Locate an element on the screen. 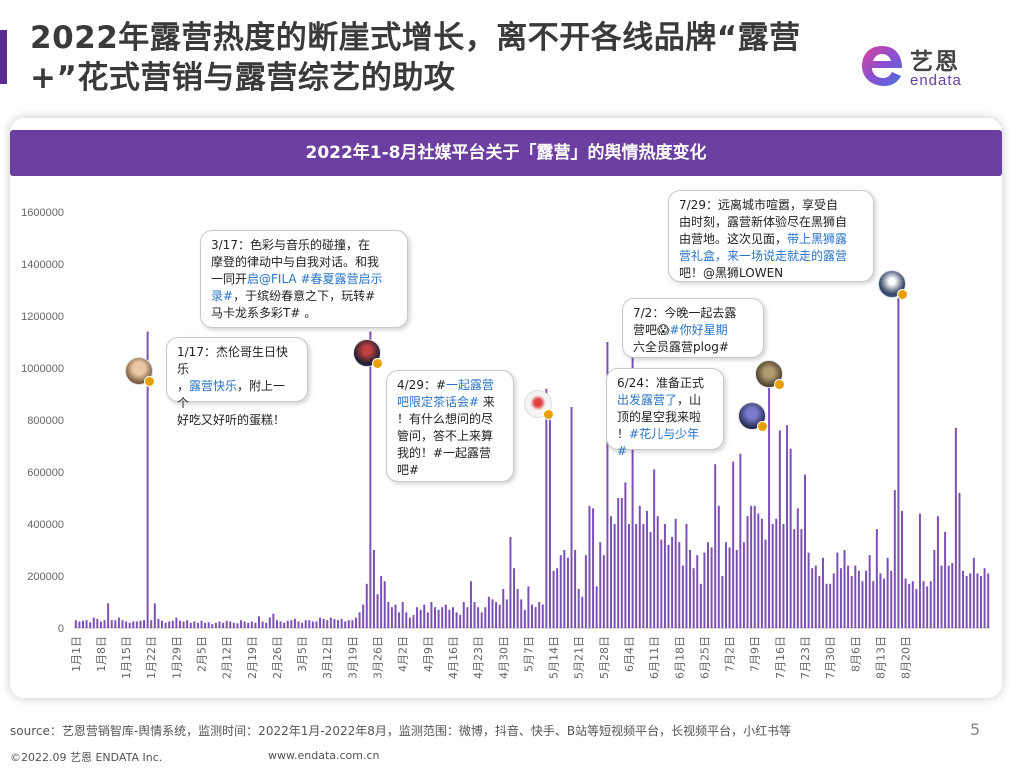 This screenshot has width=1024, height=768. x-tick-label: 1月1日 is located at coordinates (76, 654).